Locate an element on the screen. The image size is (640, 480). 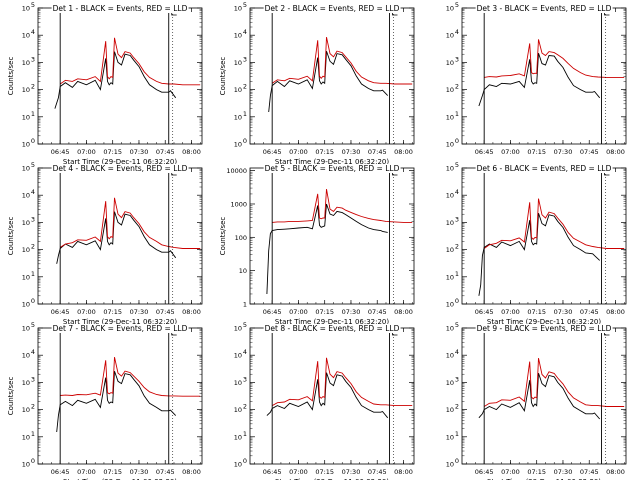
panel-title: Det 9 - BLACK = Events, RED = LLD is located at coordinates (544, 328).